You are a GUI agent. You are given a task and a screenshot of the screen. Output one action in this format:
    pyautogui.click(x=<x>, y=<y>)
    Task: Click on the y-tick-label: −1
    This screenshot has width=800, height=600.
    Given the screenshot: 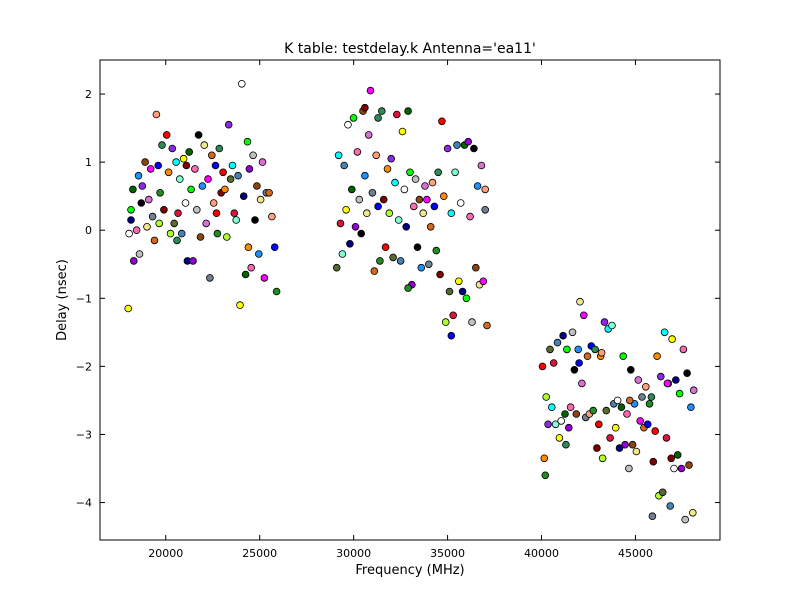 What is the action you would take?
    pyautogui.click(x=84, y=298)
    